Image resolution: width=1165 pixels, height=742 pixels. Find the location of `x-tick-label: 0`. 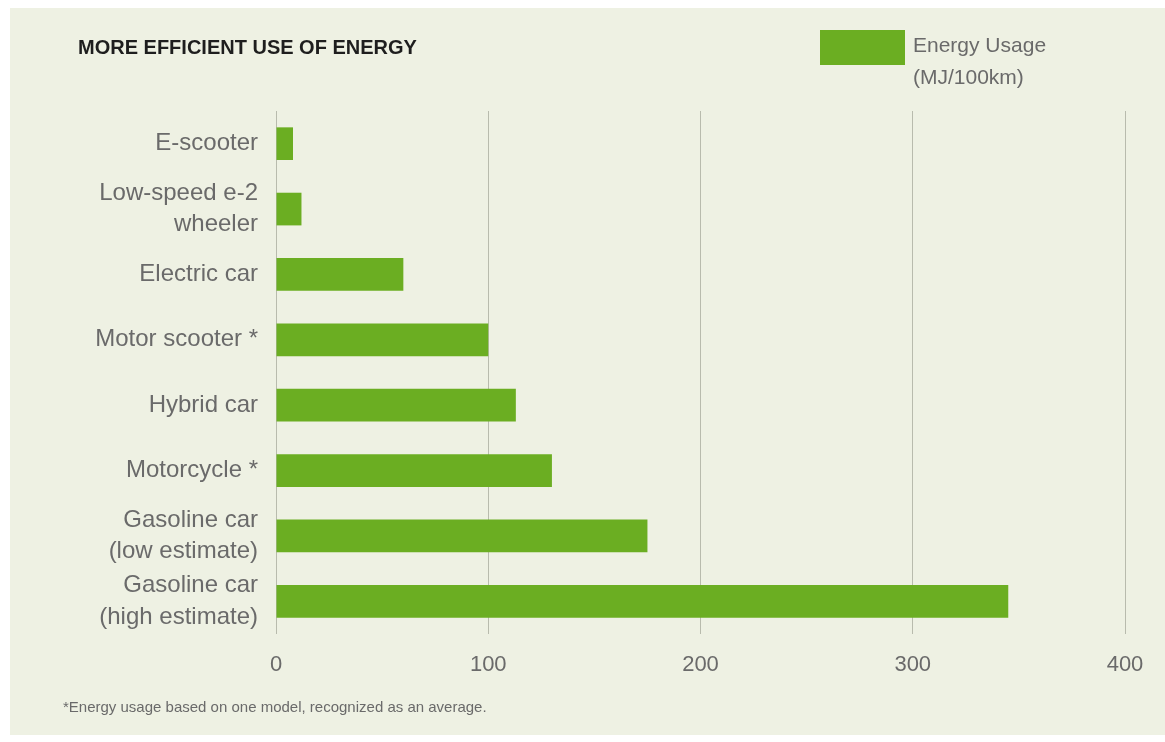

x-tick-label: 0 is located at coordinates (276, 664).